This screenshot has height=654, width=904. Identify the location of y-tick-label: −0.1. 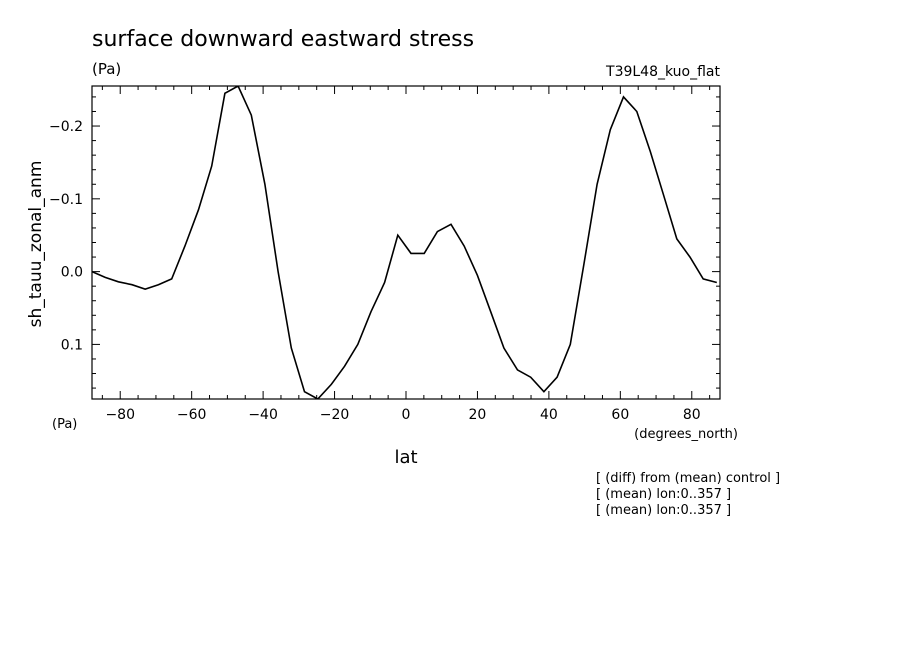
(66, 200).